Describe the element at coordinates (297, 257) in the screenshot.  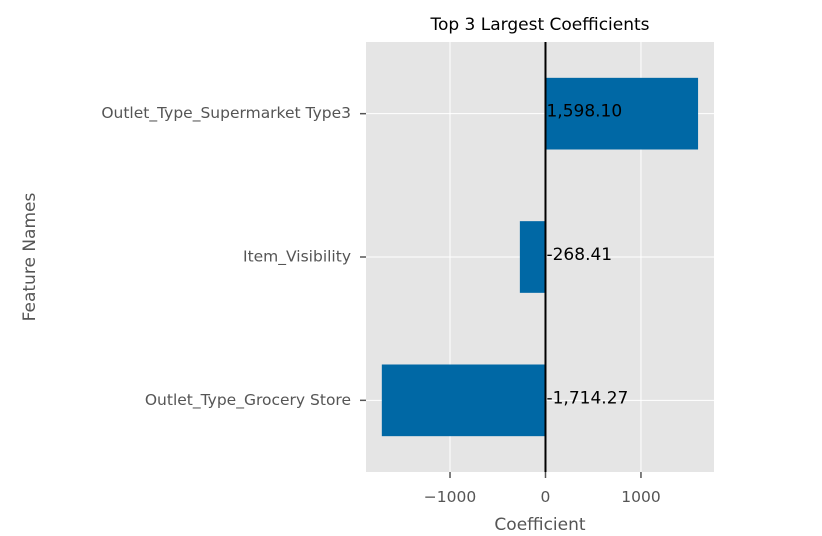
I see `y-tick-label: Item_Visibility` at that location.